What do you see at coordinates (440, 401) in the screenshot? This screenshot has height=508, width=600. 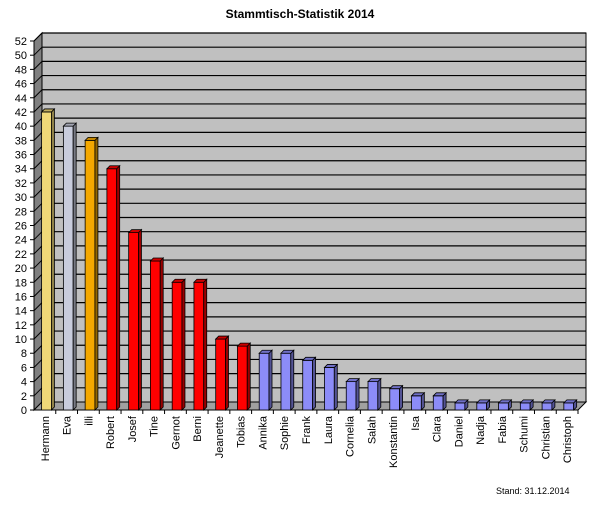 I see `bar-clara` at bounding box center [440, 401].